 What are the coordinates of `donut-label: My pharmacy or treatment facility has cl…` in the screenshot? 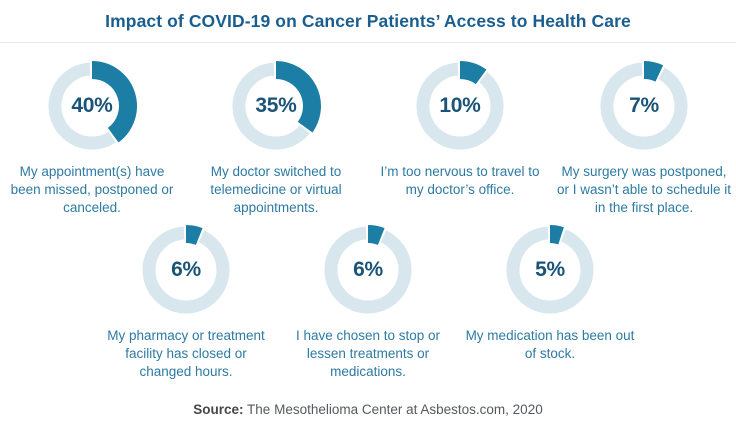 It's located at (186, 353).